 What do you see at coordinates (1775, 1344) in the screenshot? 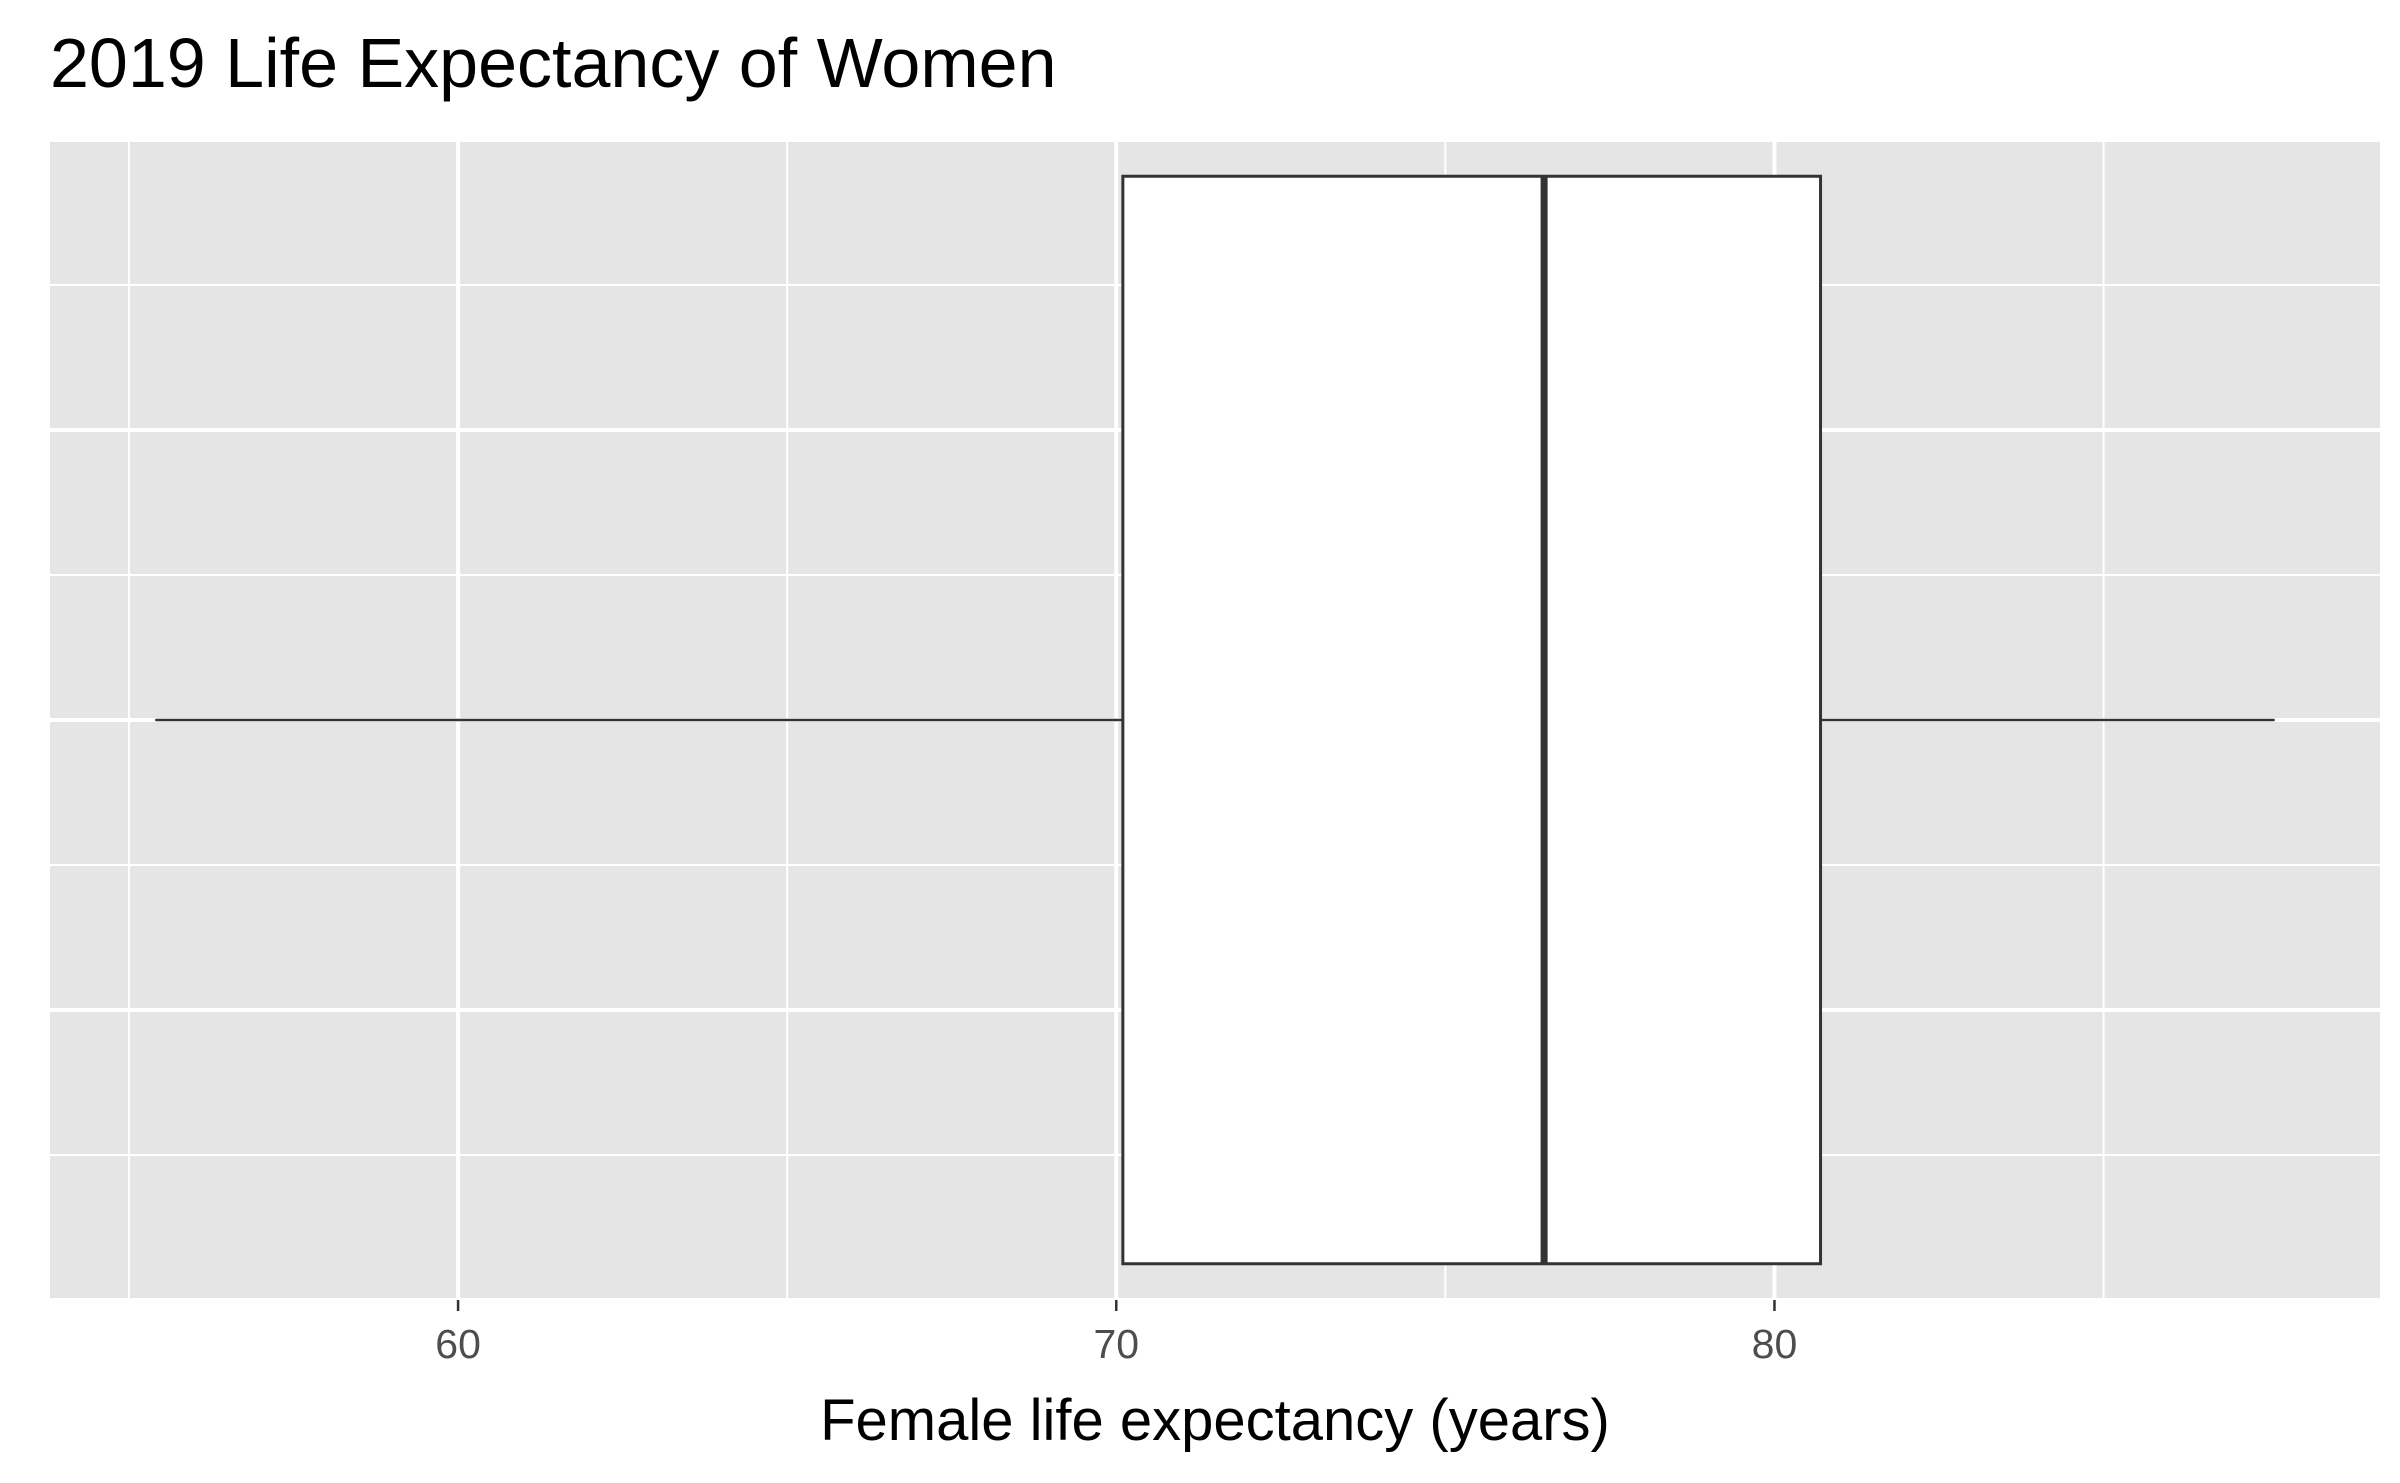
I see `x-tick-label: 80` at bounding box center [1775, 1344].